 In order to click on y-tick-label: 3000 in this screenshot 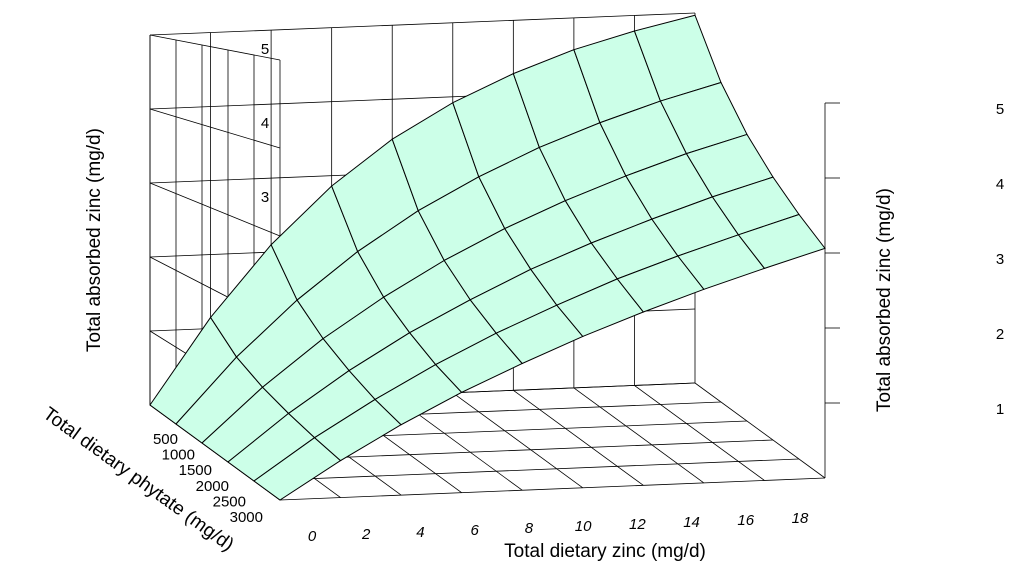, I will do `click(246, 517)`.